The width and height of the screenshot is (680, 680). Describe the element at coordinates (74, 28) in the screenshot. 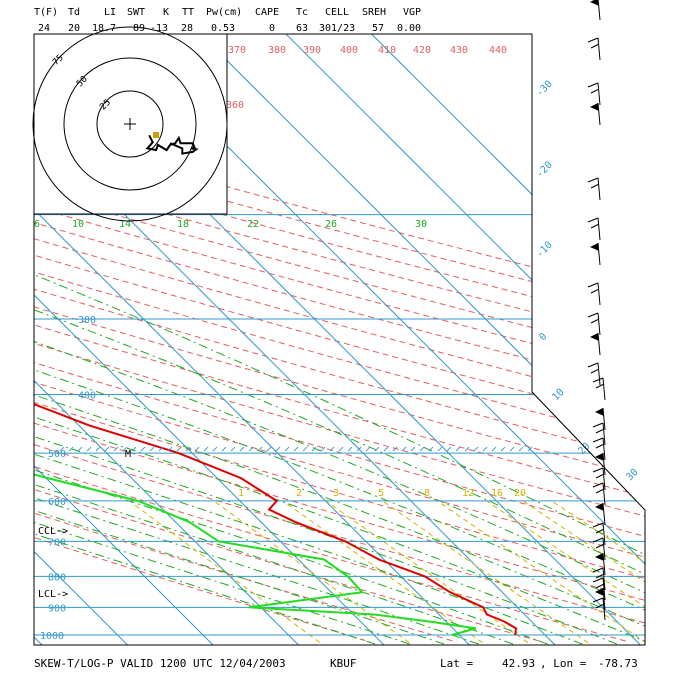

I see `header-value-td: 20` at that location.